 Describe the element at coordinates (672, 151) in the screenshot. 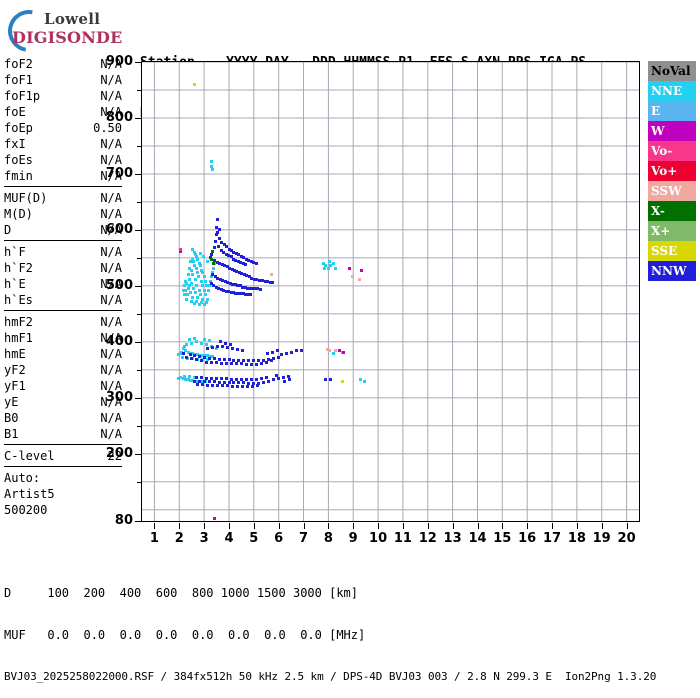

I see `legend-item-vo: Vo-` at that location.